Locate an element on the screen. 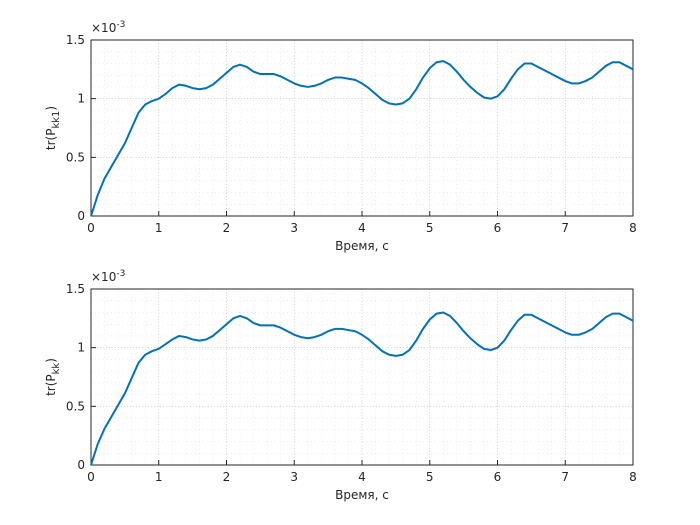  y-axis-label: tr(Pkk1) is located at coordinates (53, 128).